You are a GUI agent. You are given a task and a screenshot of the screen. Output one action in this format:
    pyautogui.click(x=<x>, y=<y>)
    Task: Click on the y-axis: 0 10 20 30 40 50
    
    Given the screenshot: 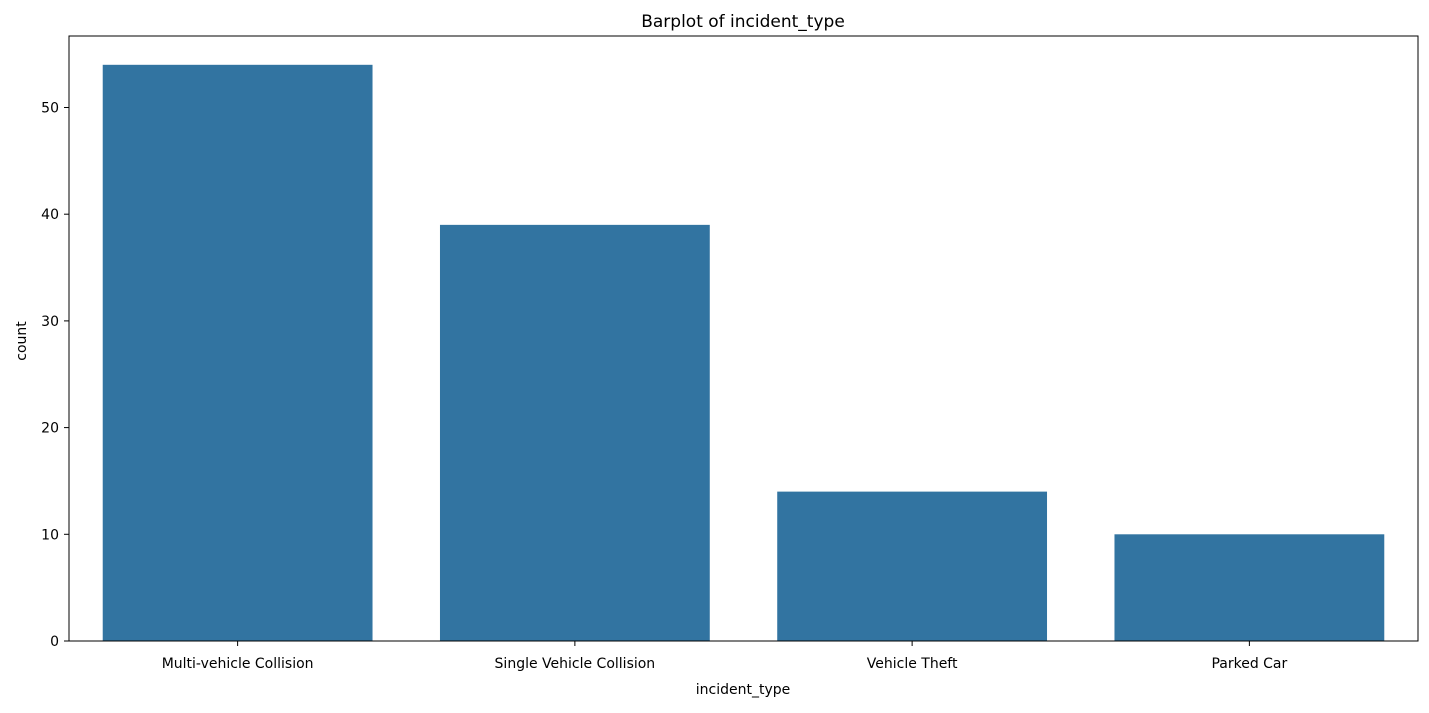 What is the action you would take?
    pyautogui.click(x=55, y=375)
    